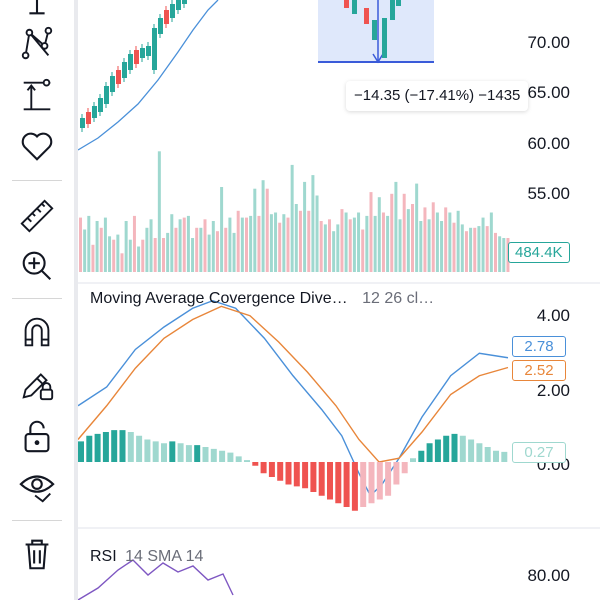 The height and width of the screenshot is (600, 600). Describe the element at coordinates (37, 266) in the screenshot. I see `zoom-in-icon` at that location.